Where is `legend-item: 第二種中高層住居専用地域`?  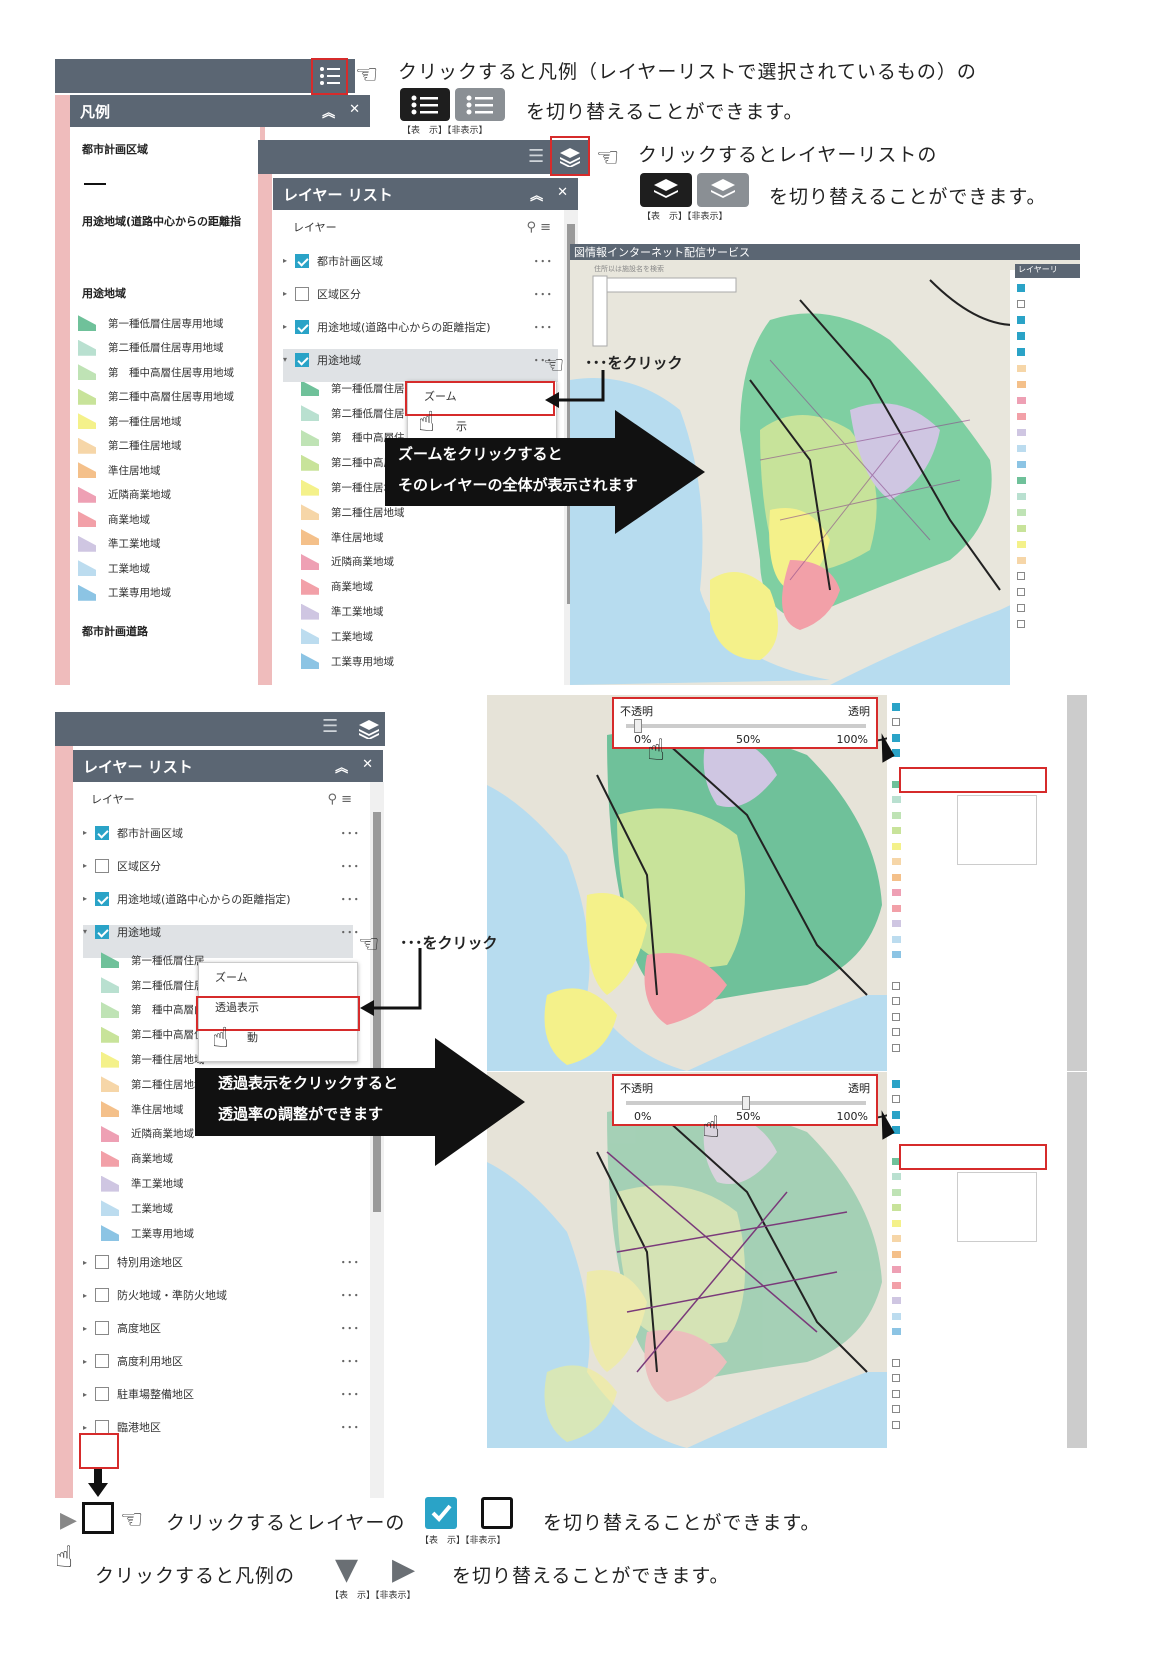
legend-item: 第二種中高層住居専用地域 is located at coordinates (165, 397).